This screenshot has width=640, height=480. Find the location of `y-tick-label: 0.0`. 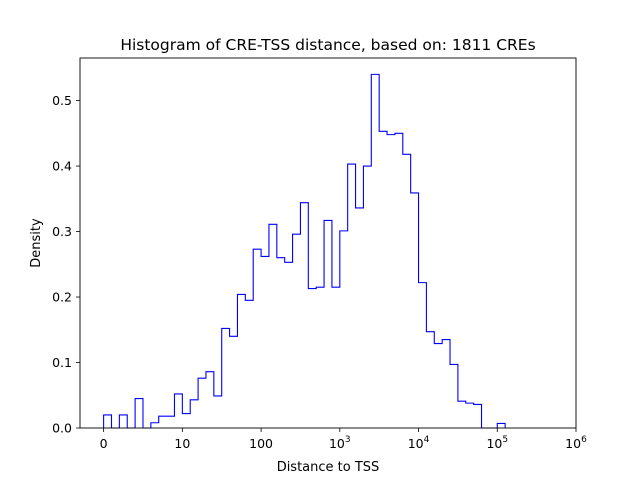

y-tick-label: 0.0 is located at coordinates (62, 428).